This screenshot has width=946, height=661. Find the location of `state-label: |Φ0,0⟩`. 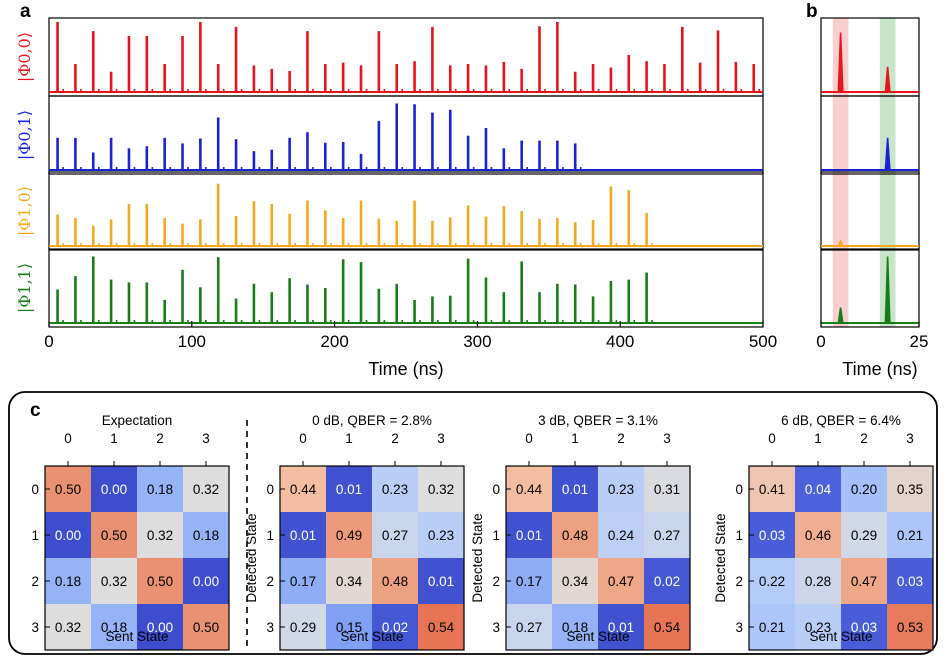

state-label: |Φ0,0⟩ is located at coordinates (24, 57).